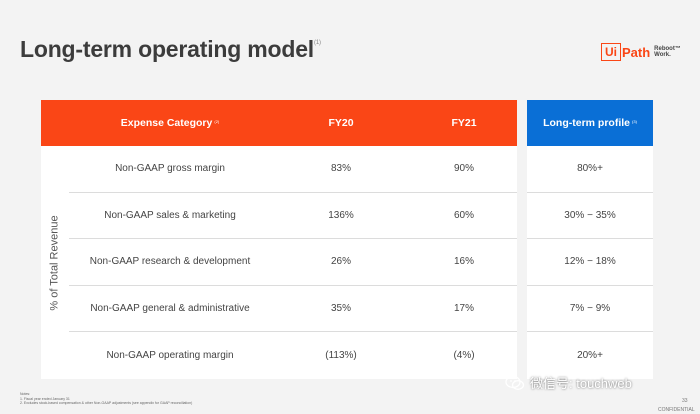  Describe the element at coordinates (463, 262) in the screenshot. I see `row-fy21: 16%` at that location.